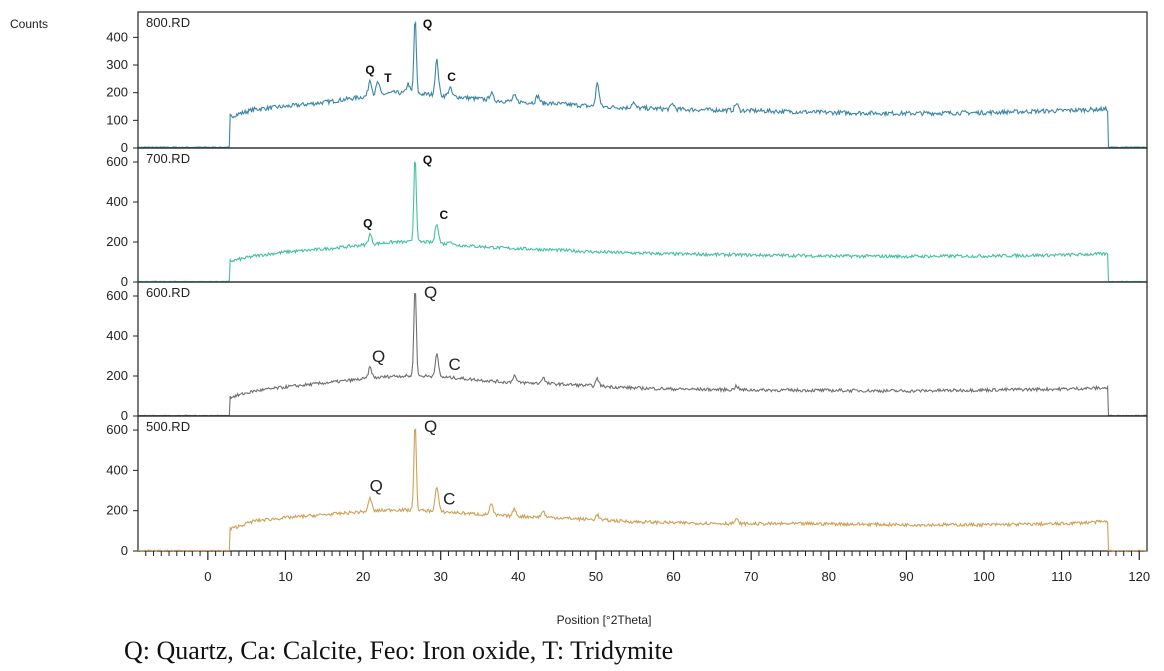 The width and height of the screenshot is (1164, 671). I want to click on x-tick-label: 110, so click(1061, 576).